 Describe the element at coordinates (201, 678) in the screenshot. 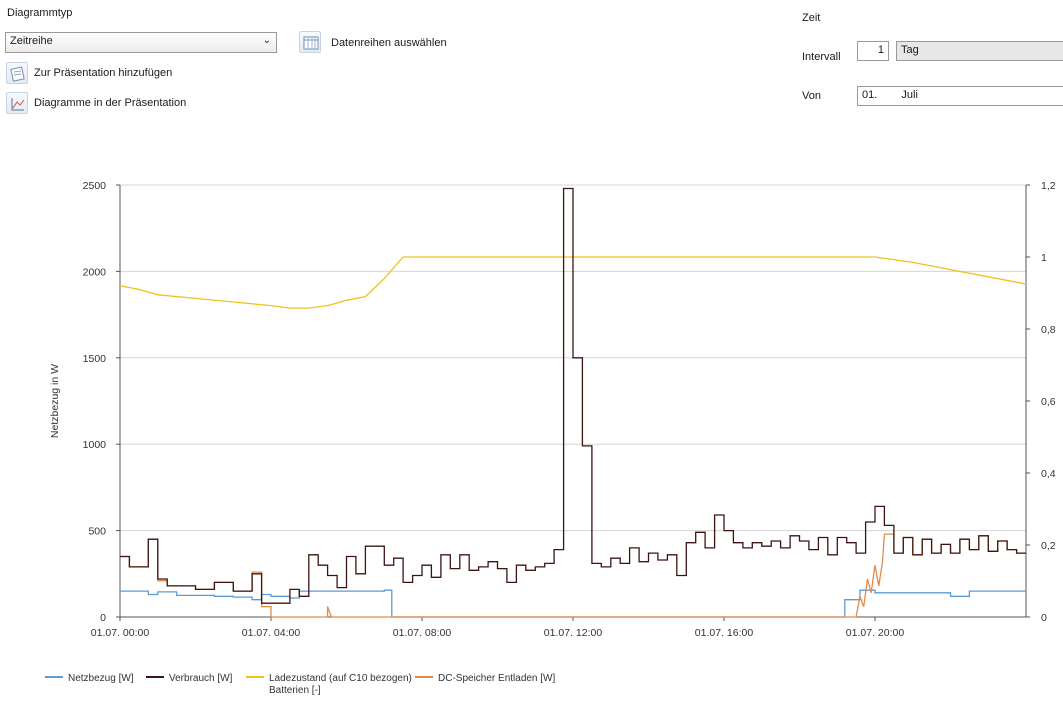

I see `legend-verbrauch-label: Verbrauch [W]` at that location.